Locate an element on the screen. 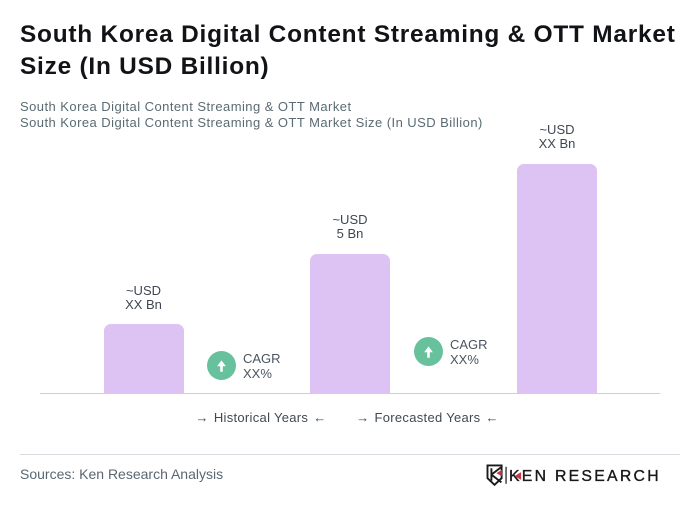 The width and height of the screenshot is (700, 520). svg-text: KEN RESEARCH is located at coordinates (585, 476).